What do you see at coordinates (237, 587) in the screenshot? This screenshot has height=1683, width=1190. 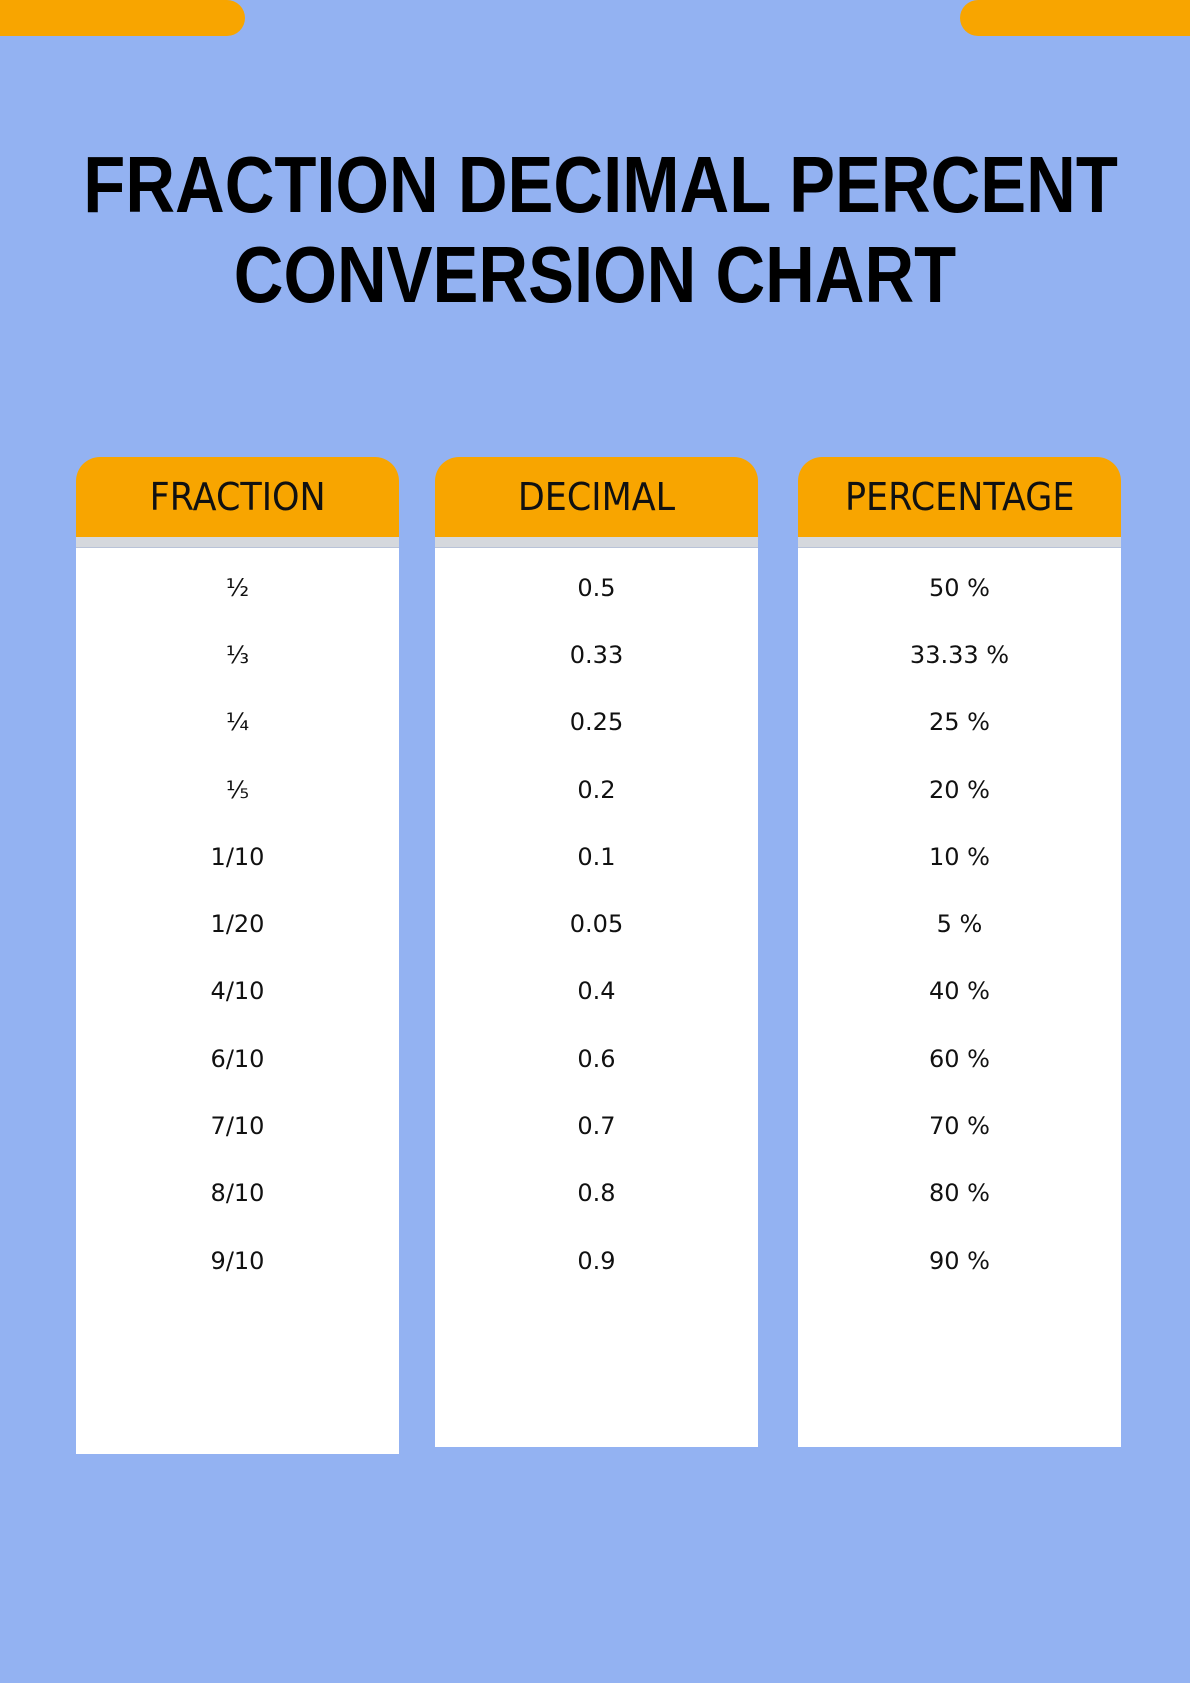 I see `table-cell: ½` at bounding box center [237, 587].